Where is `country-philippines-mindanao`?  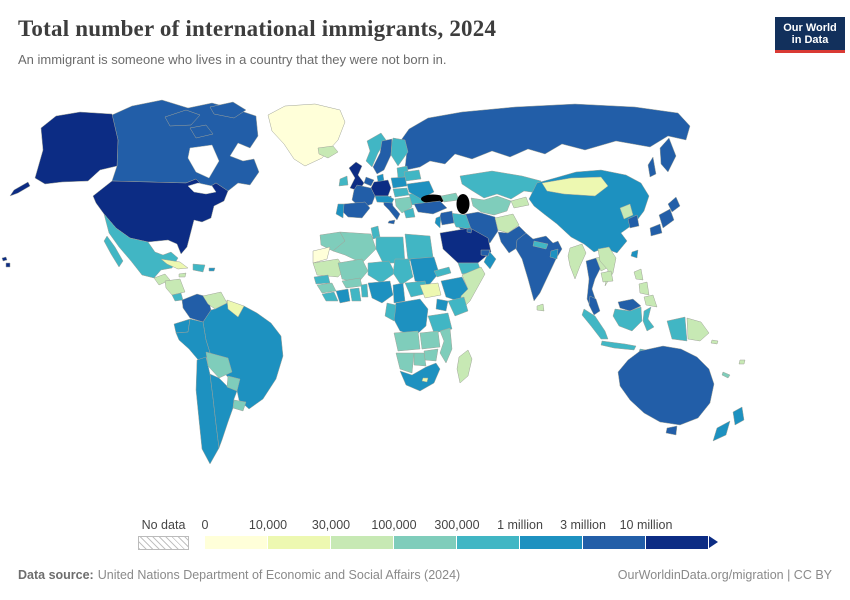 country-philippines-mindanao is located at coordinates (650, 301).